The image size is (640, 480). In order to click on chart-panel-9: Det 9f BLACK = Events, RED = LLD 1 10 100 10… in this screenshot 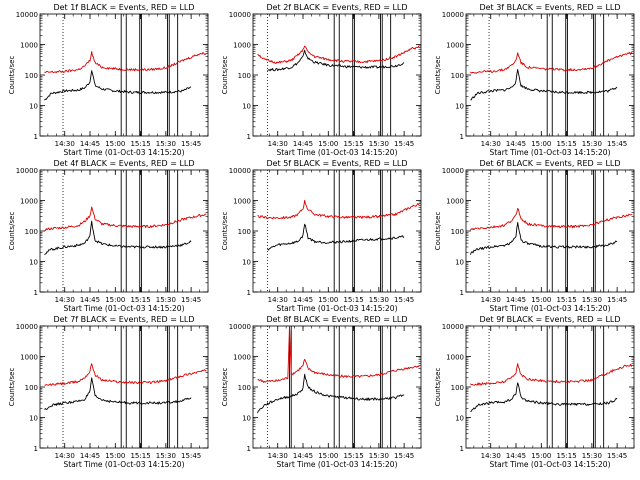, I will do `click(534, 392)`.